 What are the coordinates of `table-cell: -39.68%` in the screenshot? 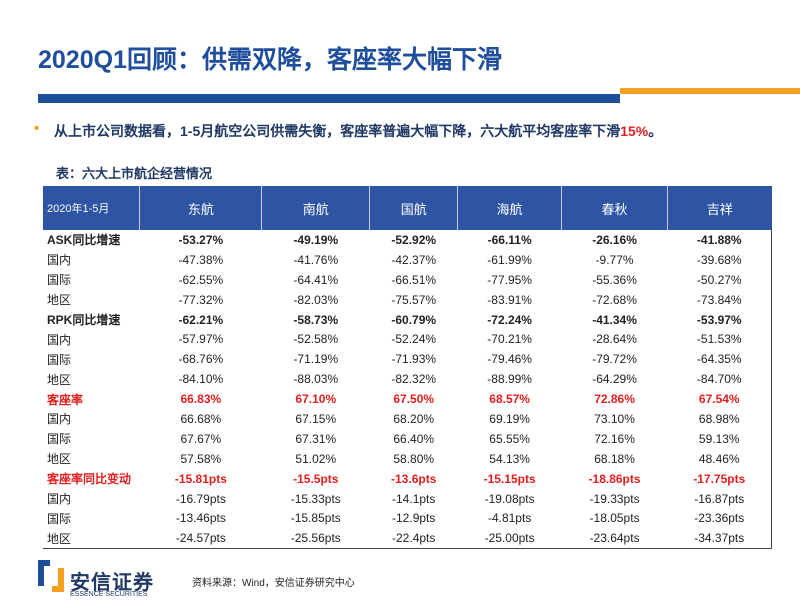 It's located at (719, 259).